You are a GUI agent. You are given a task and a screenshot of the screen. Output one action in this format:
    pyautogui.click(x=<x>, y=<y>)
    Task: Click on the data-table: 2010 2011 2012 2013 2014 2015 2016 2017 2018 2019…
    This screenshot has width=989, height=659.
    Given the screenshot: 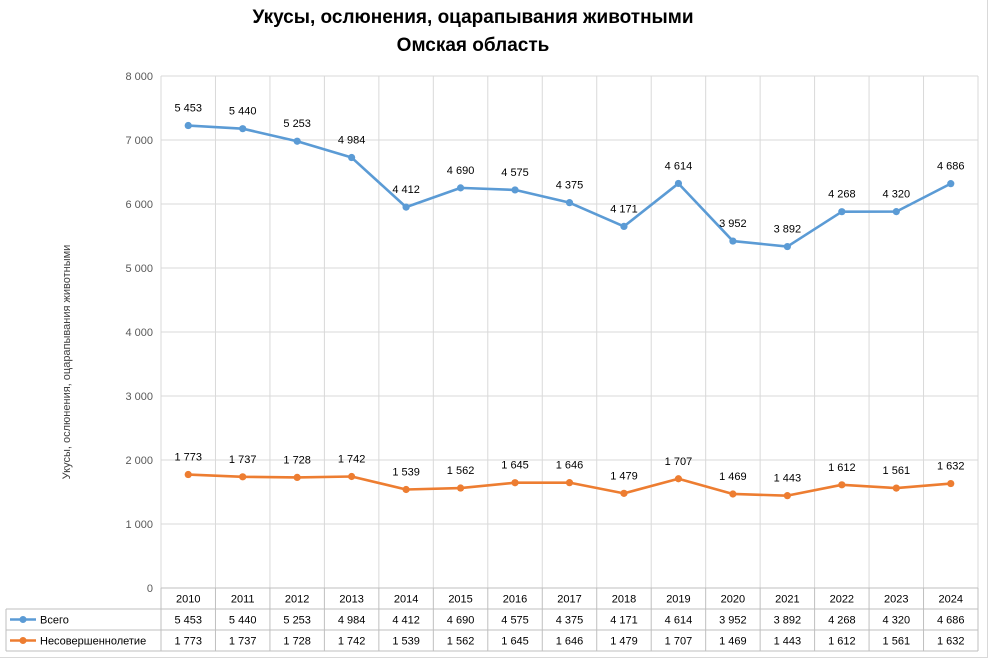 What is the action you would take?
    pyautogui.click(x=492, y=619)
    